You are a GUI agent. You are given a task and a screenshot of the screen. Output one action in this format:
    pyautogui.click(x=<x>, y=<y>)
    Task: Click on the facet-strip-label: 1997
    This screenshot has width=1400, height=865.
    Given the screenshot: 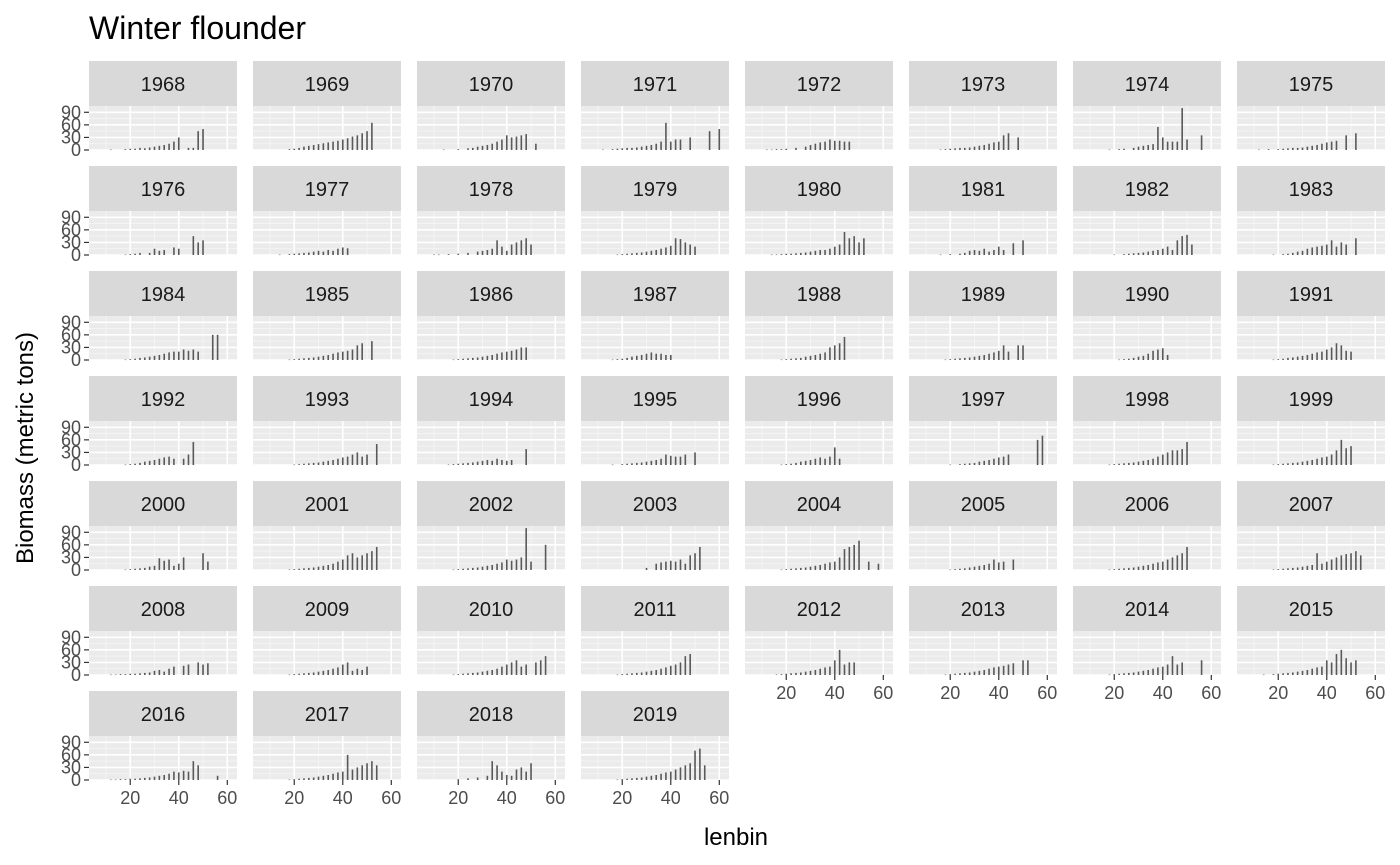 What is the action you would take?
    pyautogui.click(x=983, y=400)
    